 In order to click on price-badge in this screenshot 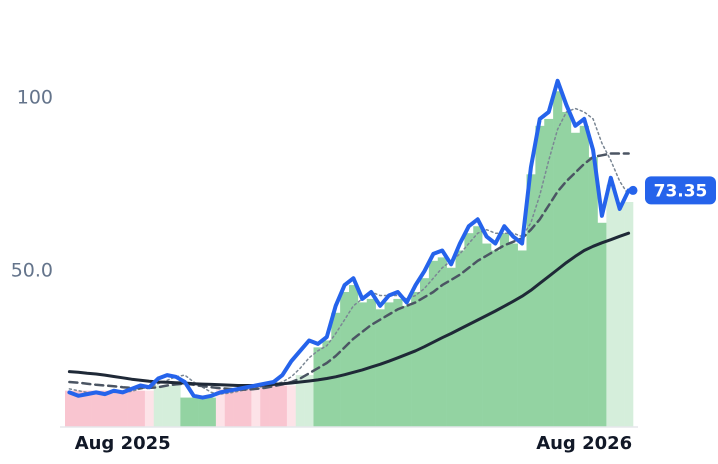, I will do `click(680, 190)`.